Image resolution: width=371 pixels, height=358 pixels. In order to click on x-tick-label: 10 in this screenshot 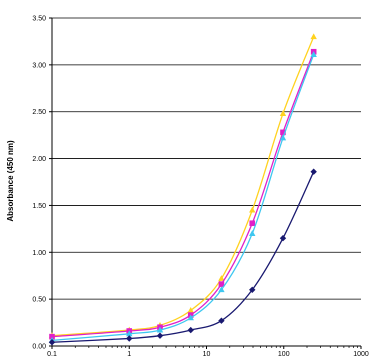, I will do `click(207, 354)`.